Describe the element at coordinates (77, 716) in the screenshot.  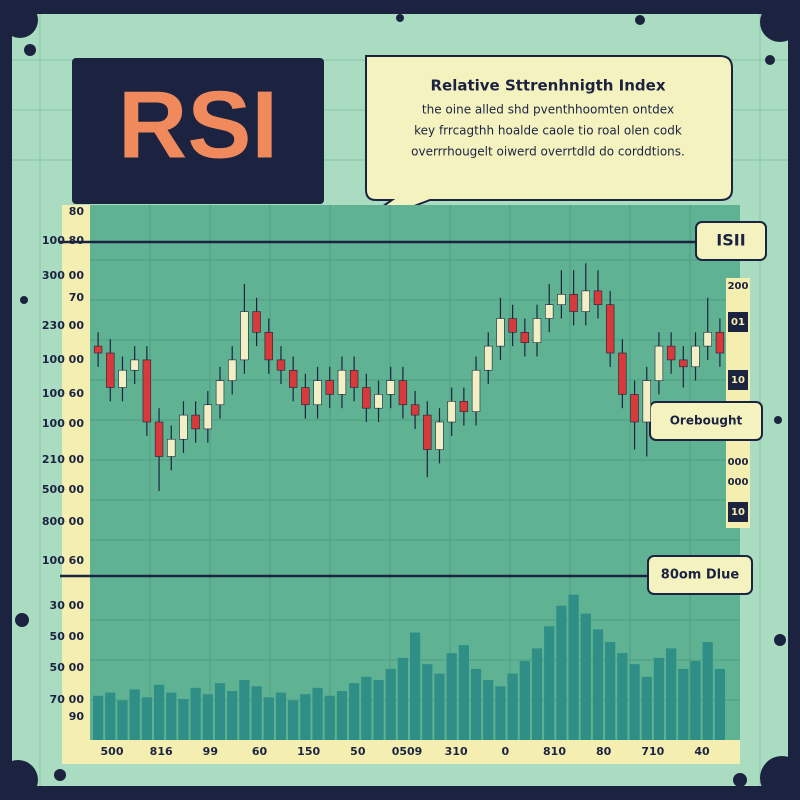
I see `y-tick-label: 90` at that location.